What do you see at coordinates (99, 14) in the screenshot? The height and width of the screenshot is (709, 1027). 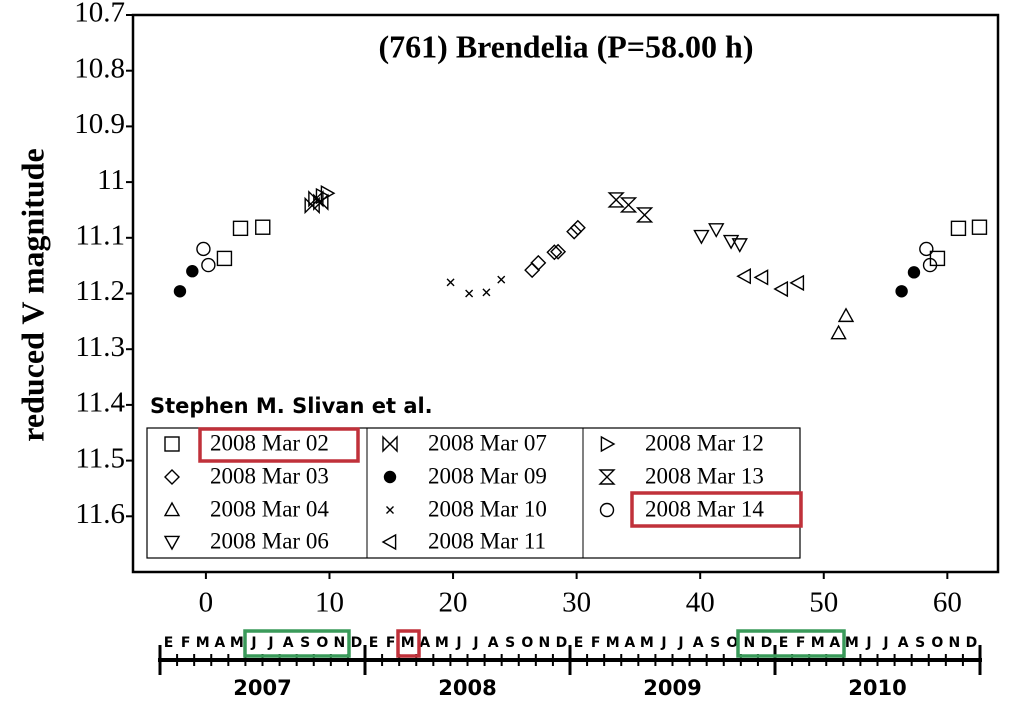 I see `y-tick-label: 10.7` at bounding box center [99, 14].